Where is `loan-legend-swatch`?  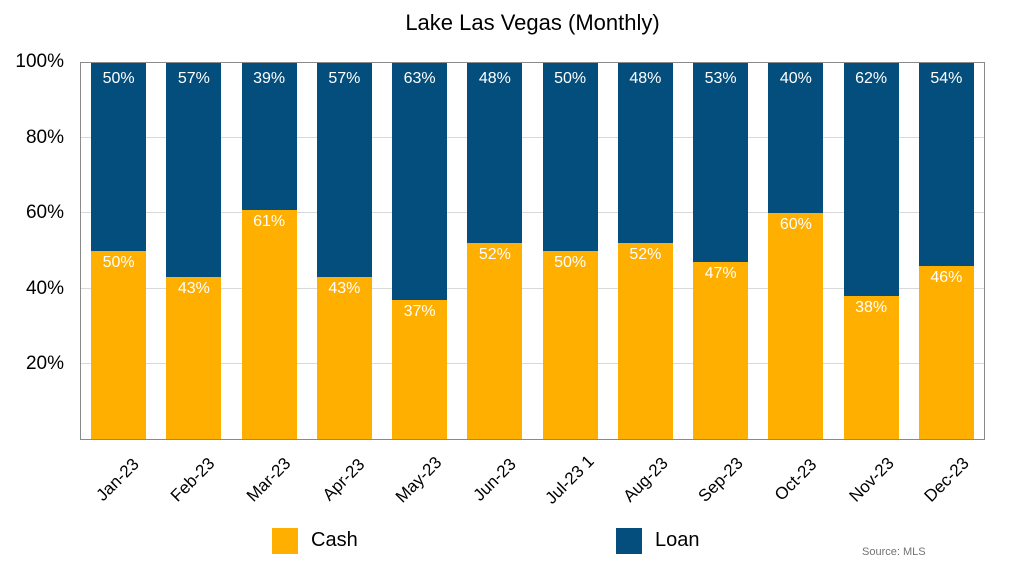
loan-legend-swatch is located at coordinates (629, 540).